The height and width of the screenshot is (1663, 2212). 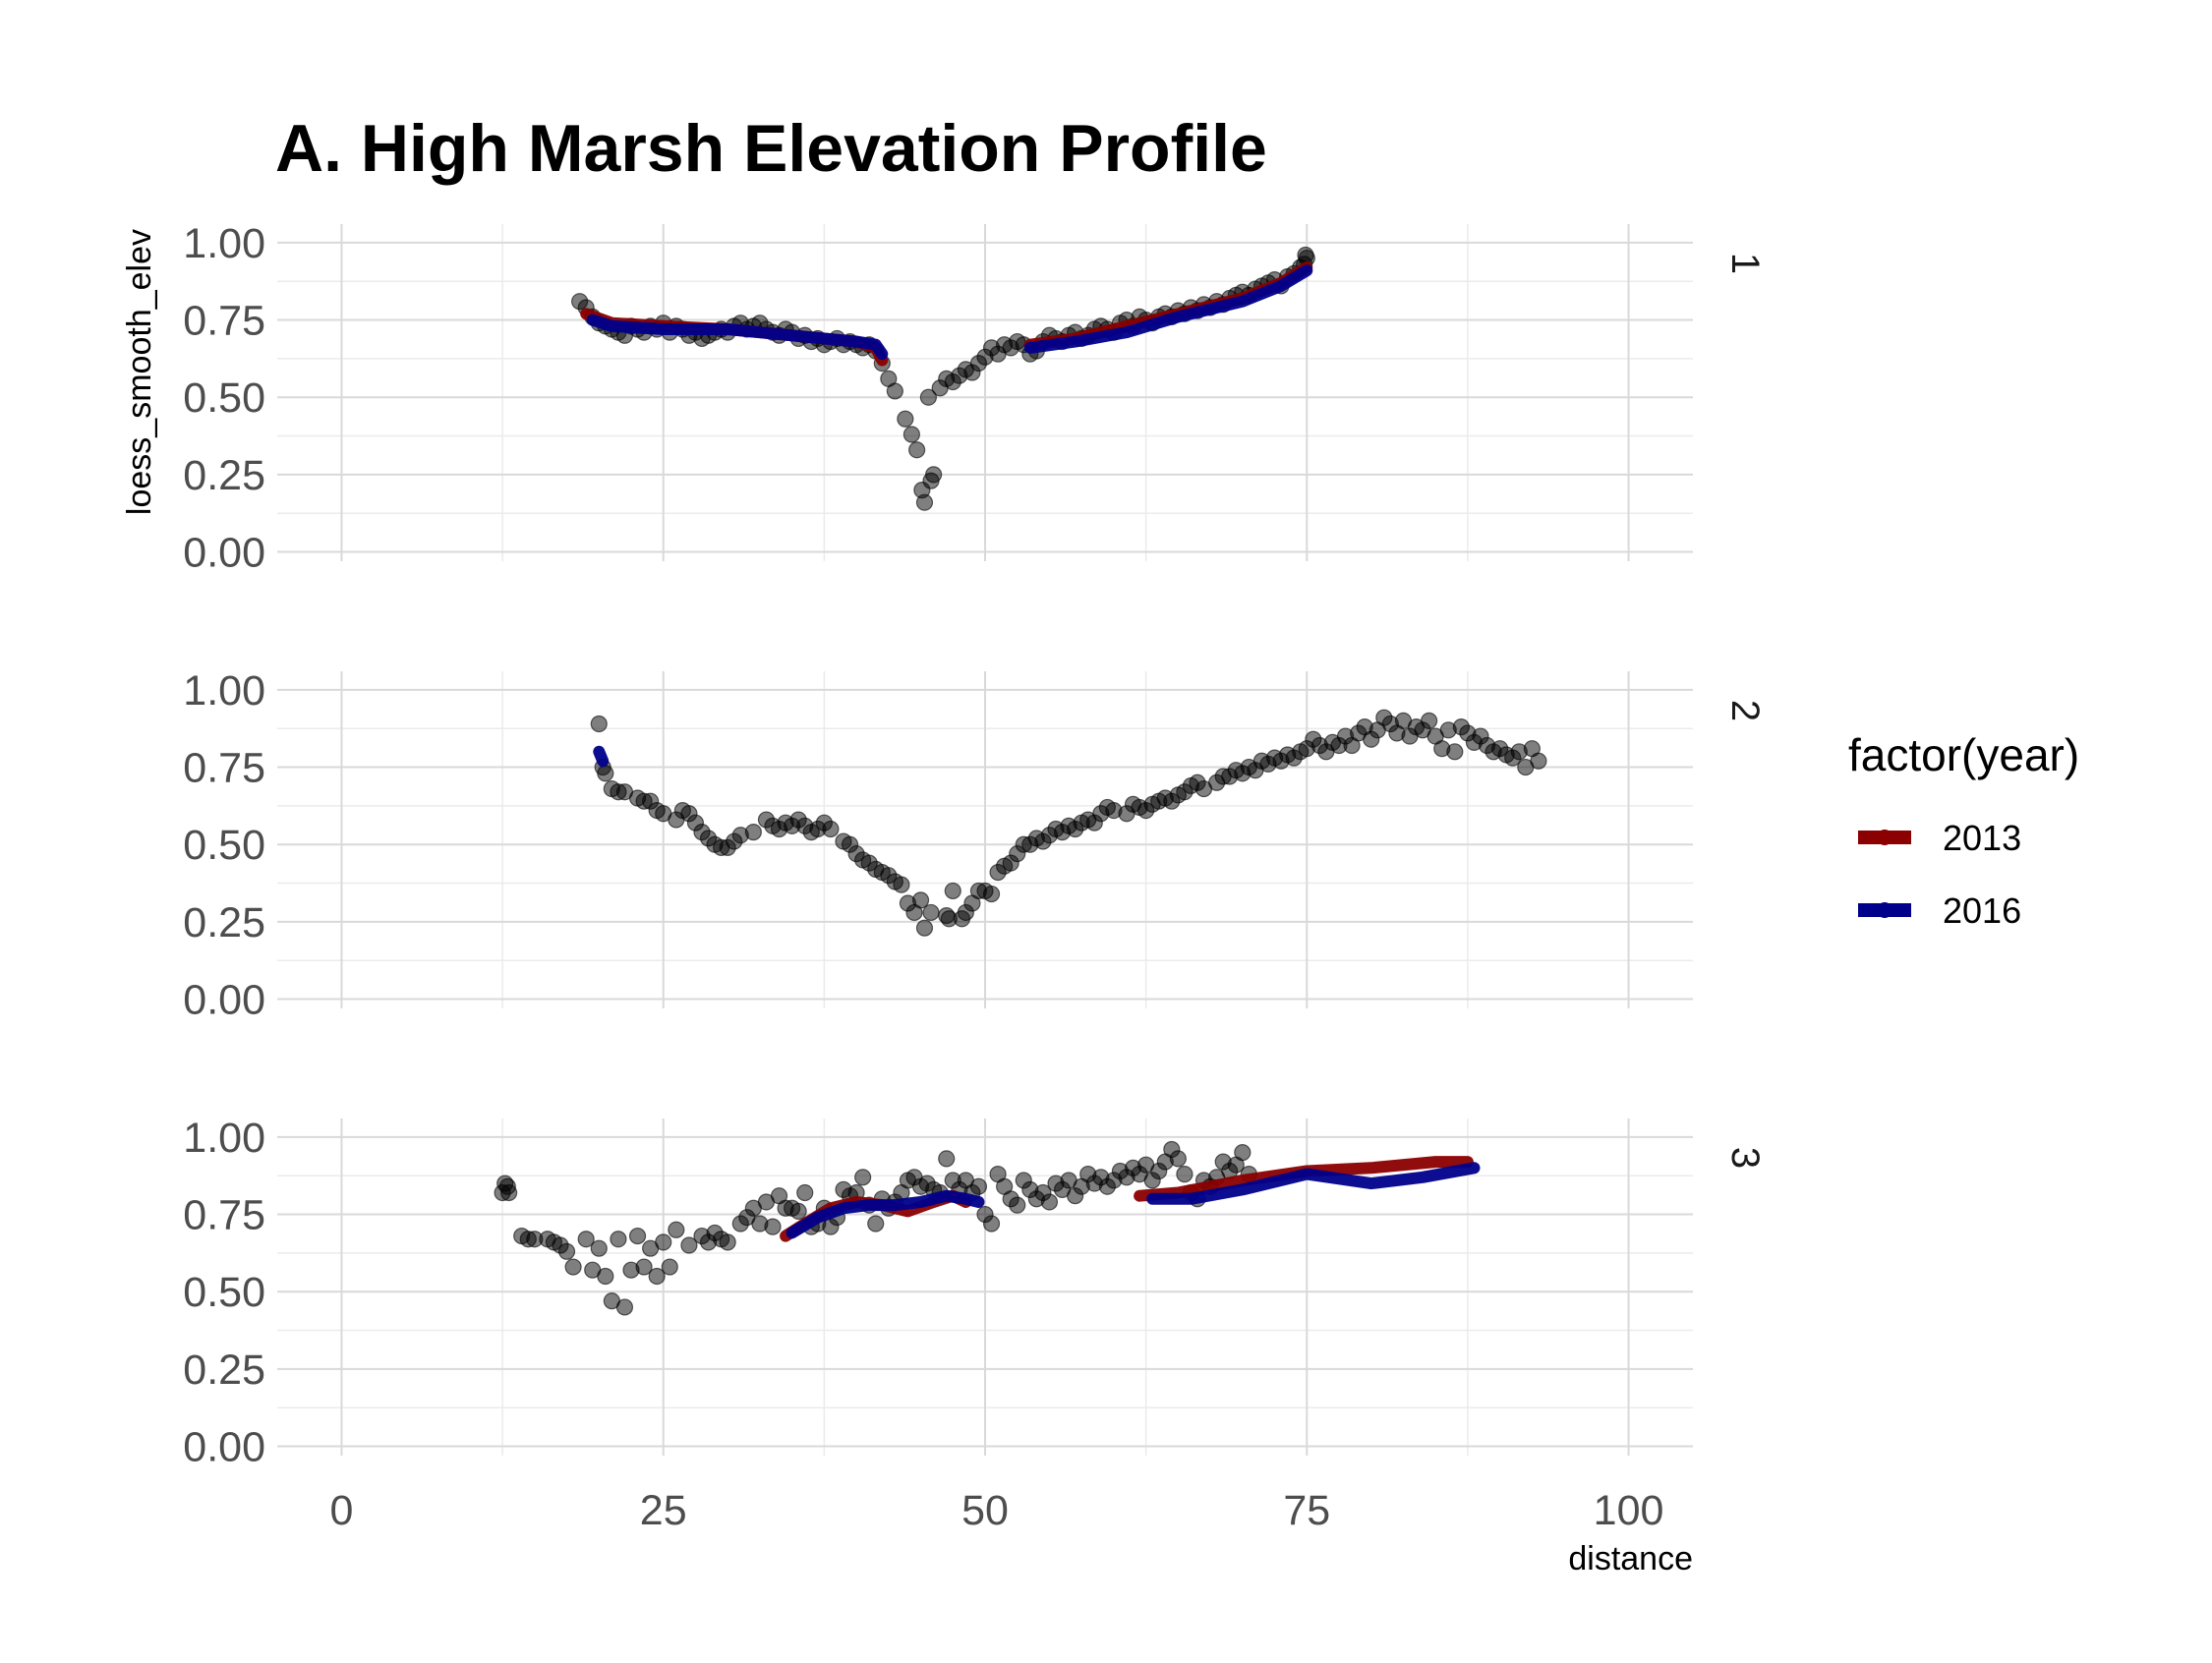 What do you see at coordinates (985, 1510) in the screenshot?
I see `x-tick-label: 50` at bounding box center [985, 1510].